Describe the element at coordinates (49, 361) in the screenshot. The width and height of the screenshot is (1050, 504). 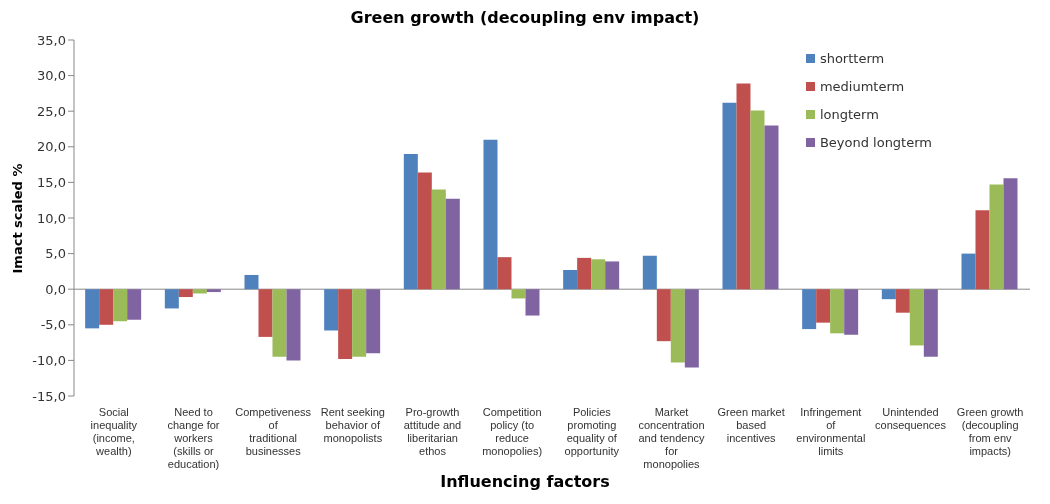
I see `y-tick-label: -10,0` at that location.